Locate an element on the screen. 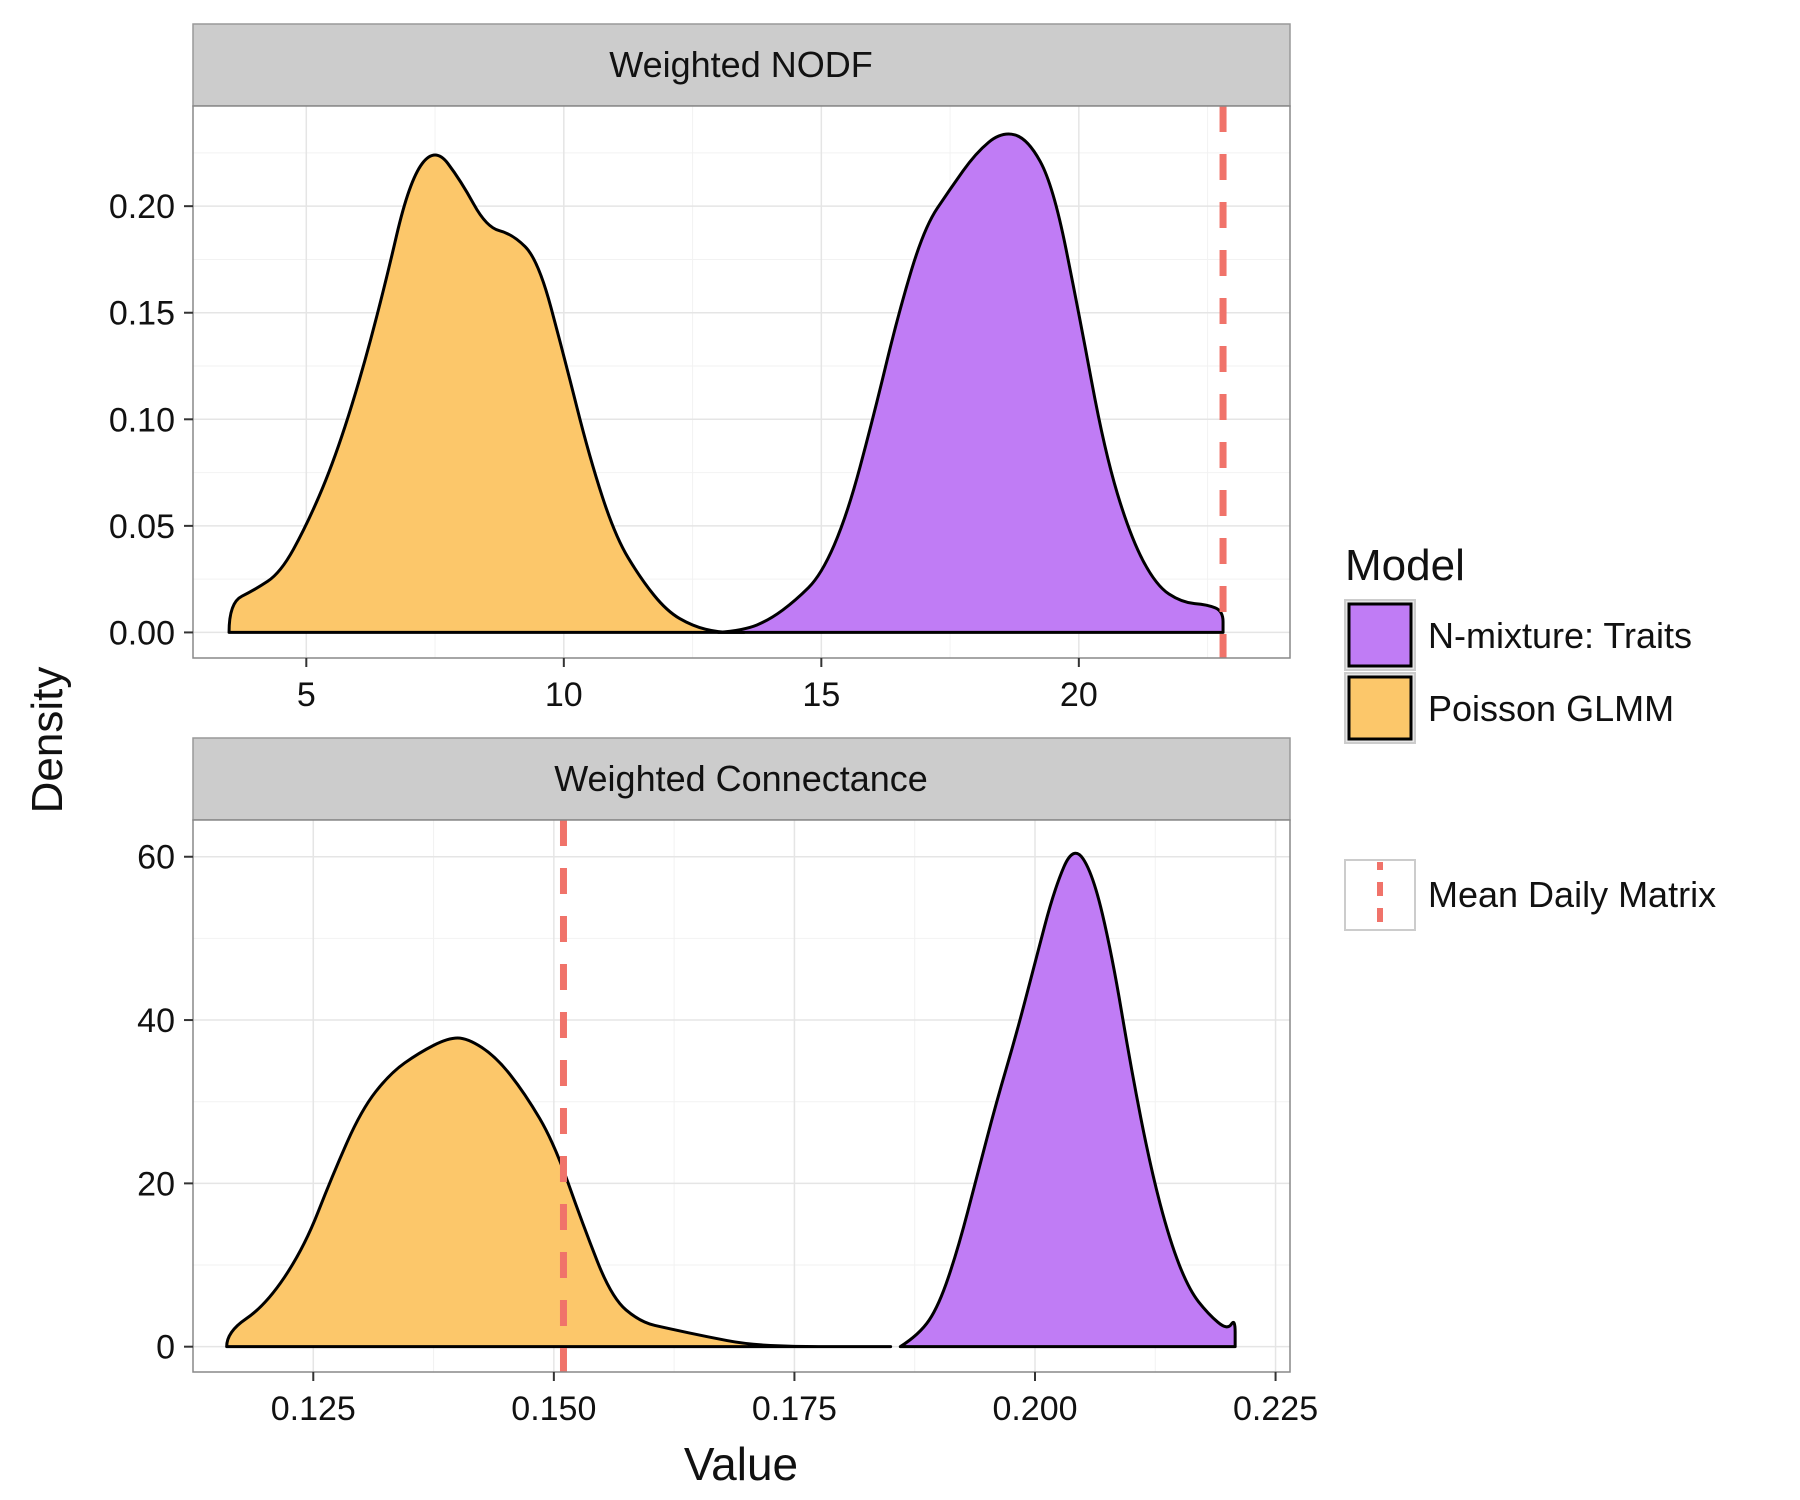  legend-entry-n-mixture: N-mixture: Traits is located at coordinates (1518, 635).